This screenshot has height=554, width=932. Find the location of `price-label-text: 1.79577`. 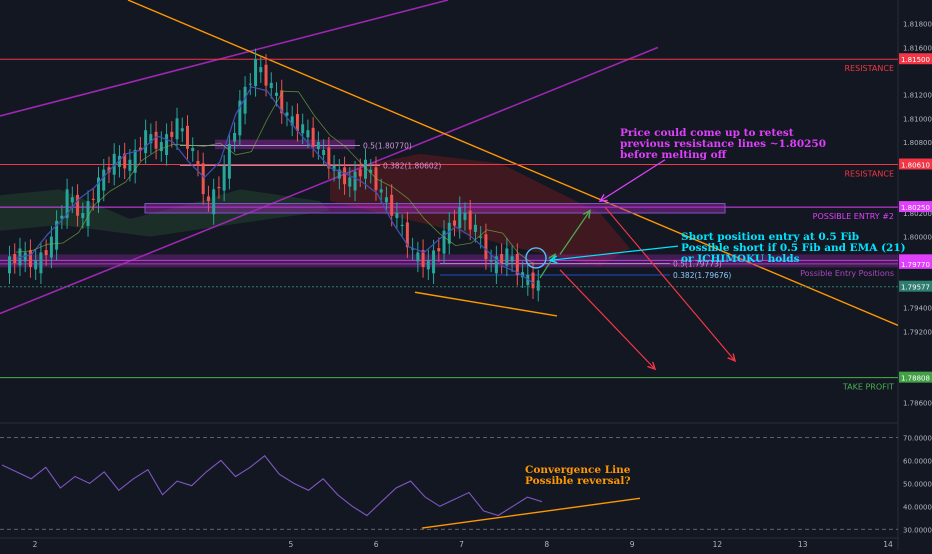

price-label-text: 1.79577 is located at coordinates (915, 288).